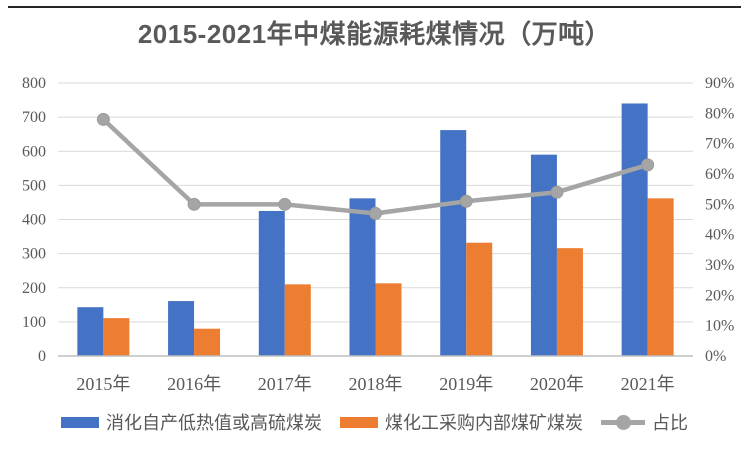 The height and width of the screenshot is (450, 749). Describe the element at coordinates (34, 288) in the screenshot. I see `left-axis-tick-label: 200` at that location.